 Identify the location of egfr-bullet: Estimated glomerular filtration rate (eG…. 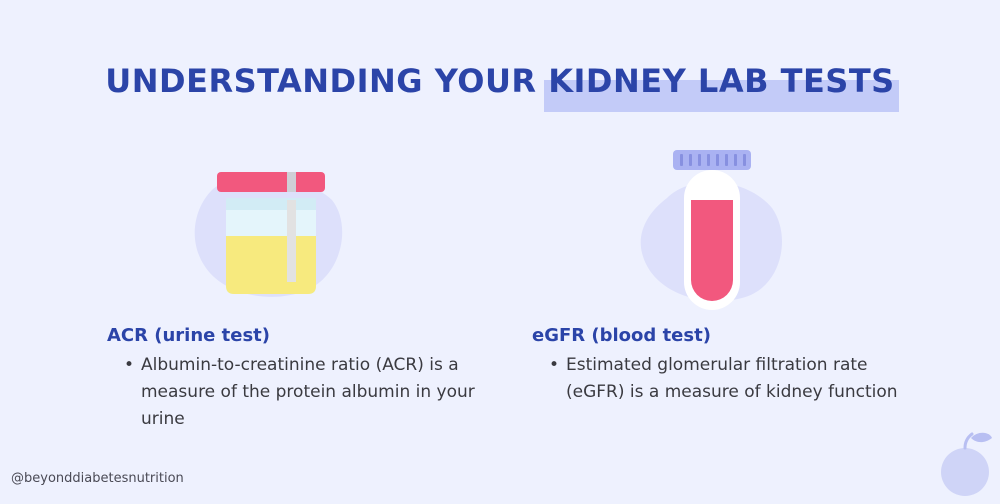
(735, 379).